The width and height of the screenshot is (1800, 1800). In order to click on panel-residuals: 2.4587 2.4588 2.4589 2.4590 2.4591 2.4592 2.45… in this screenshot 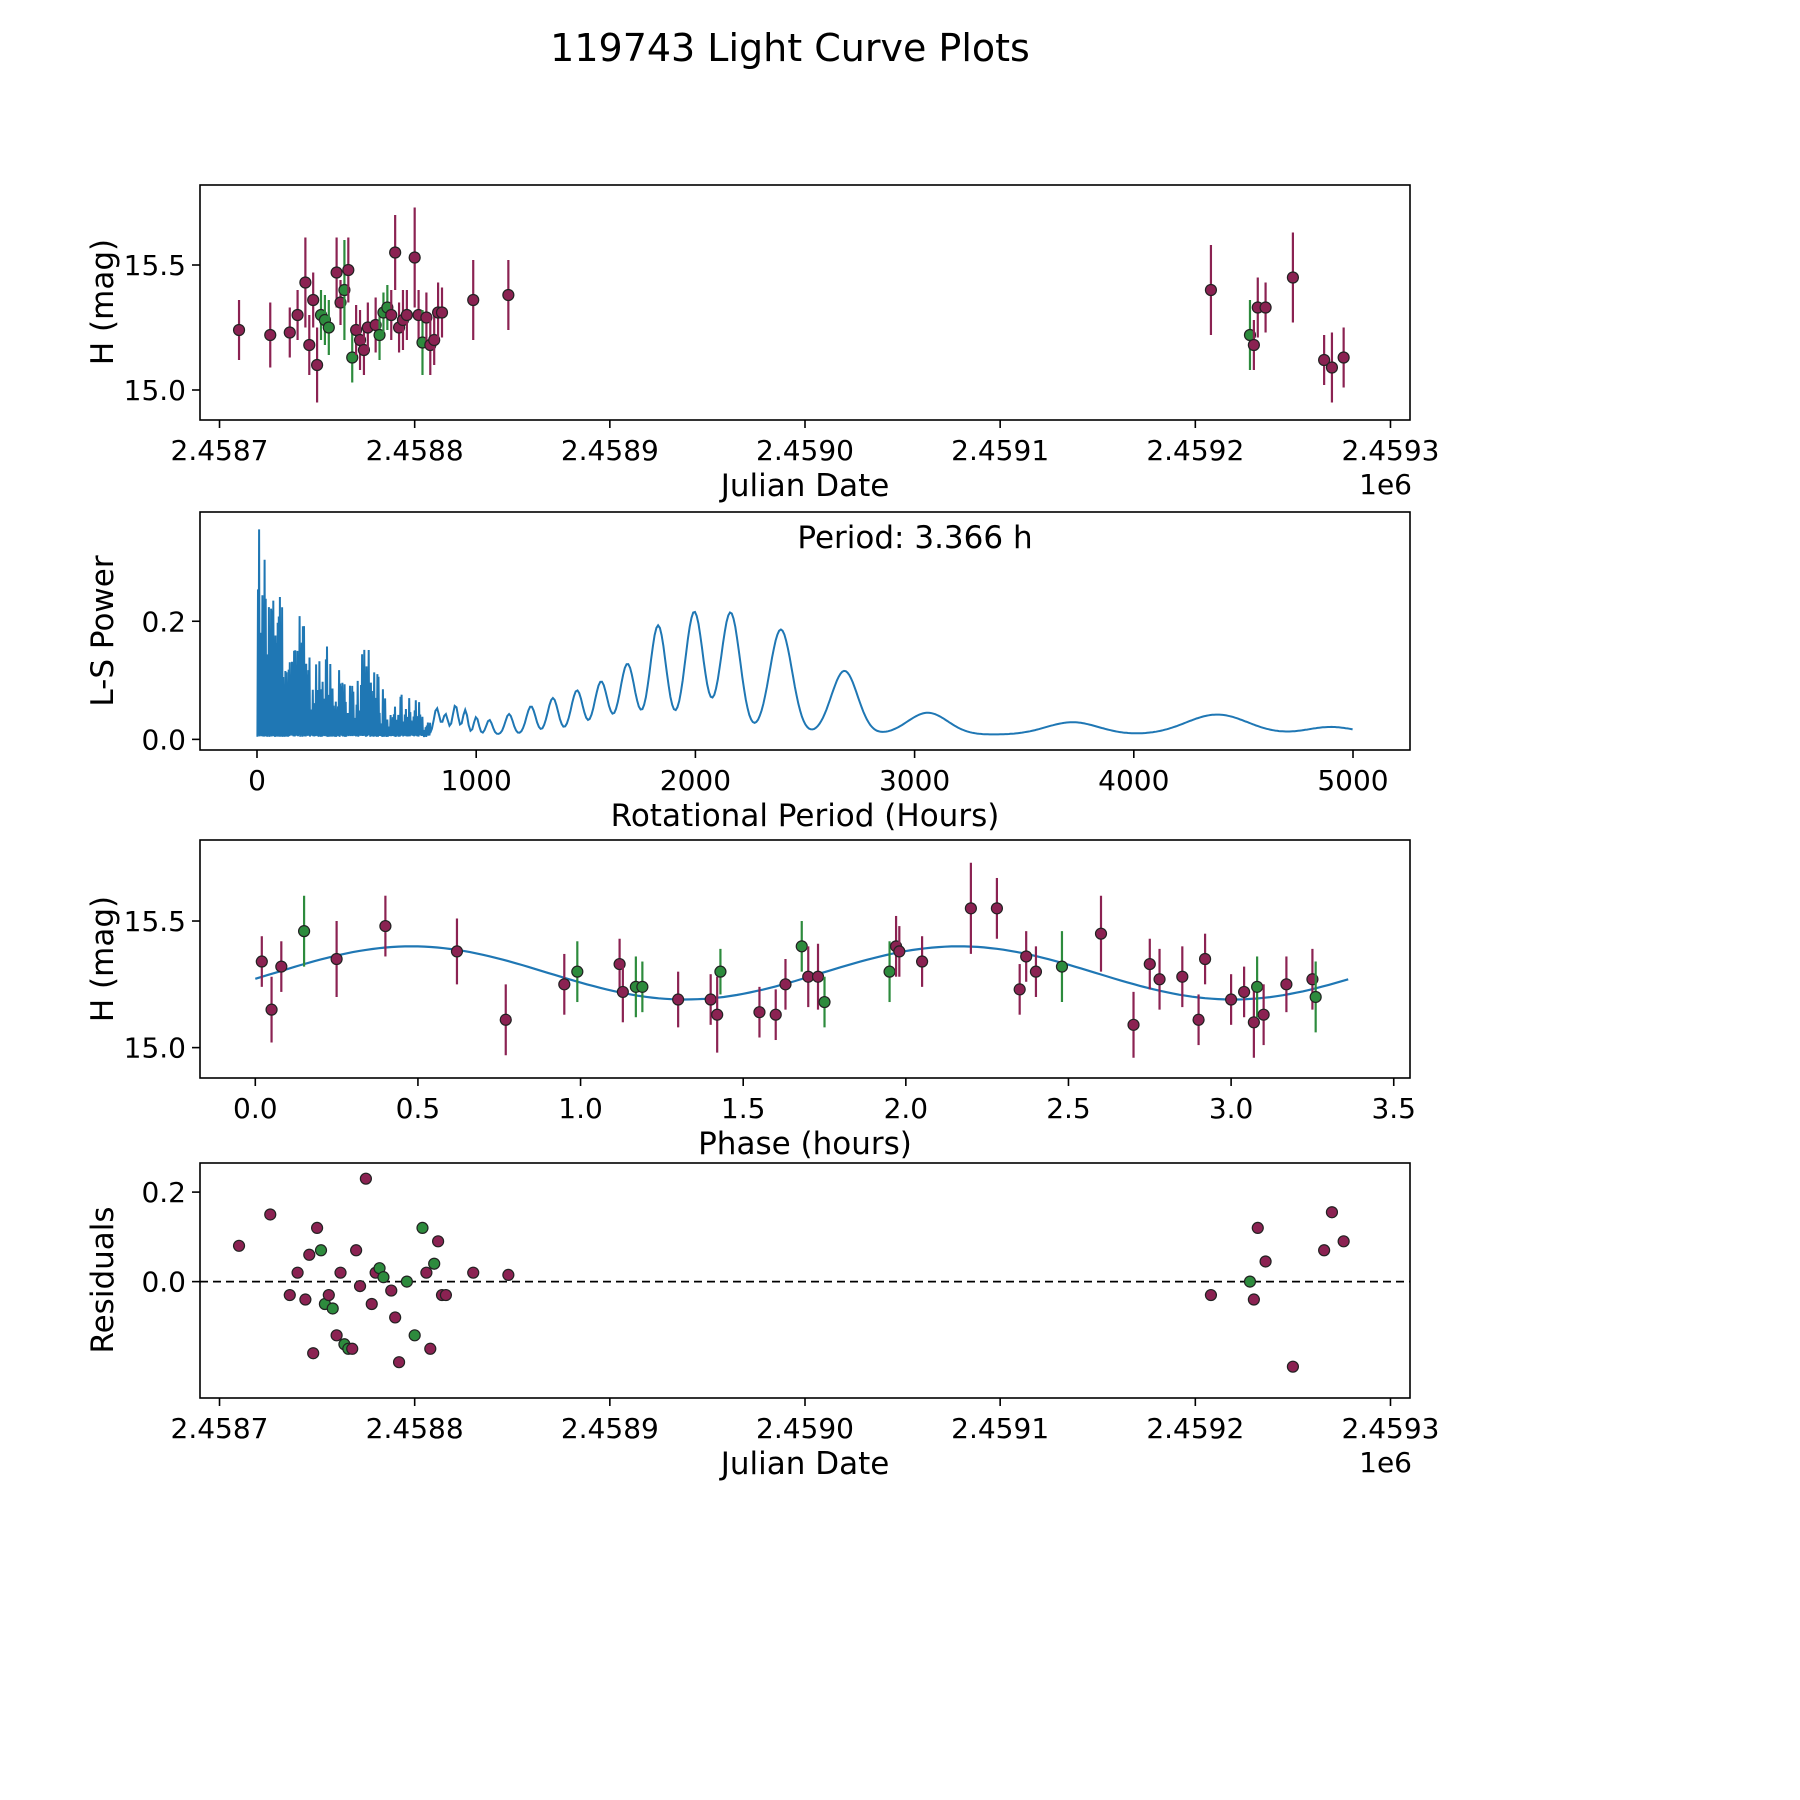, I will do `click(790, 1303)`.